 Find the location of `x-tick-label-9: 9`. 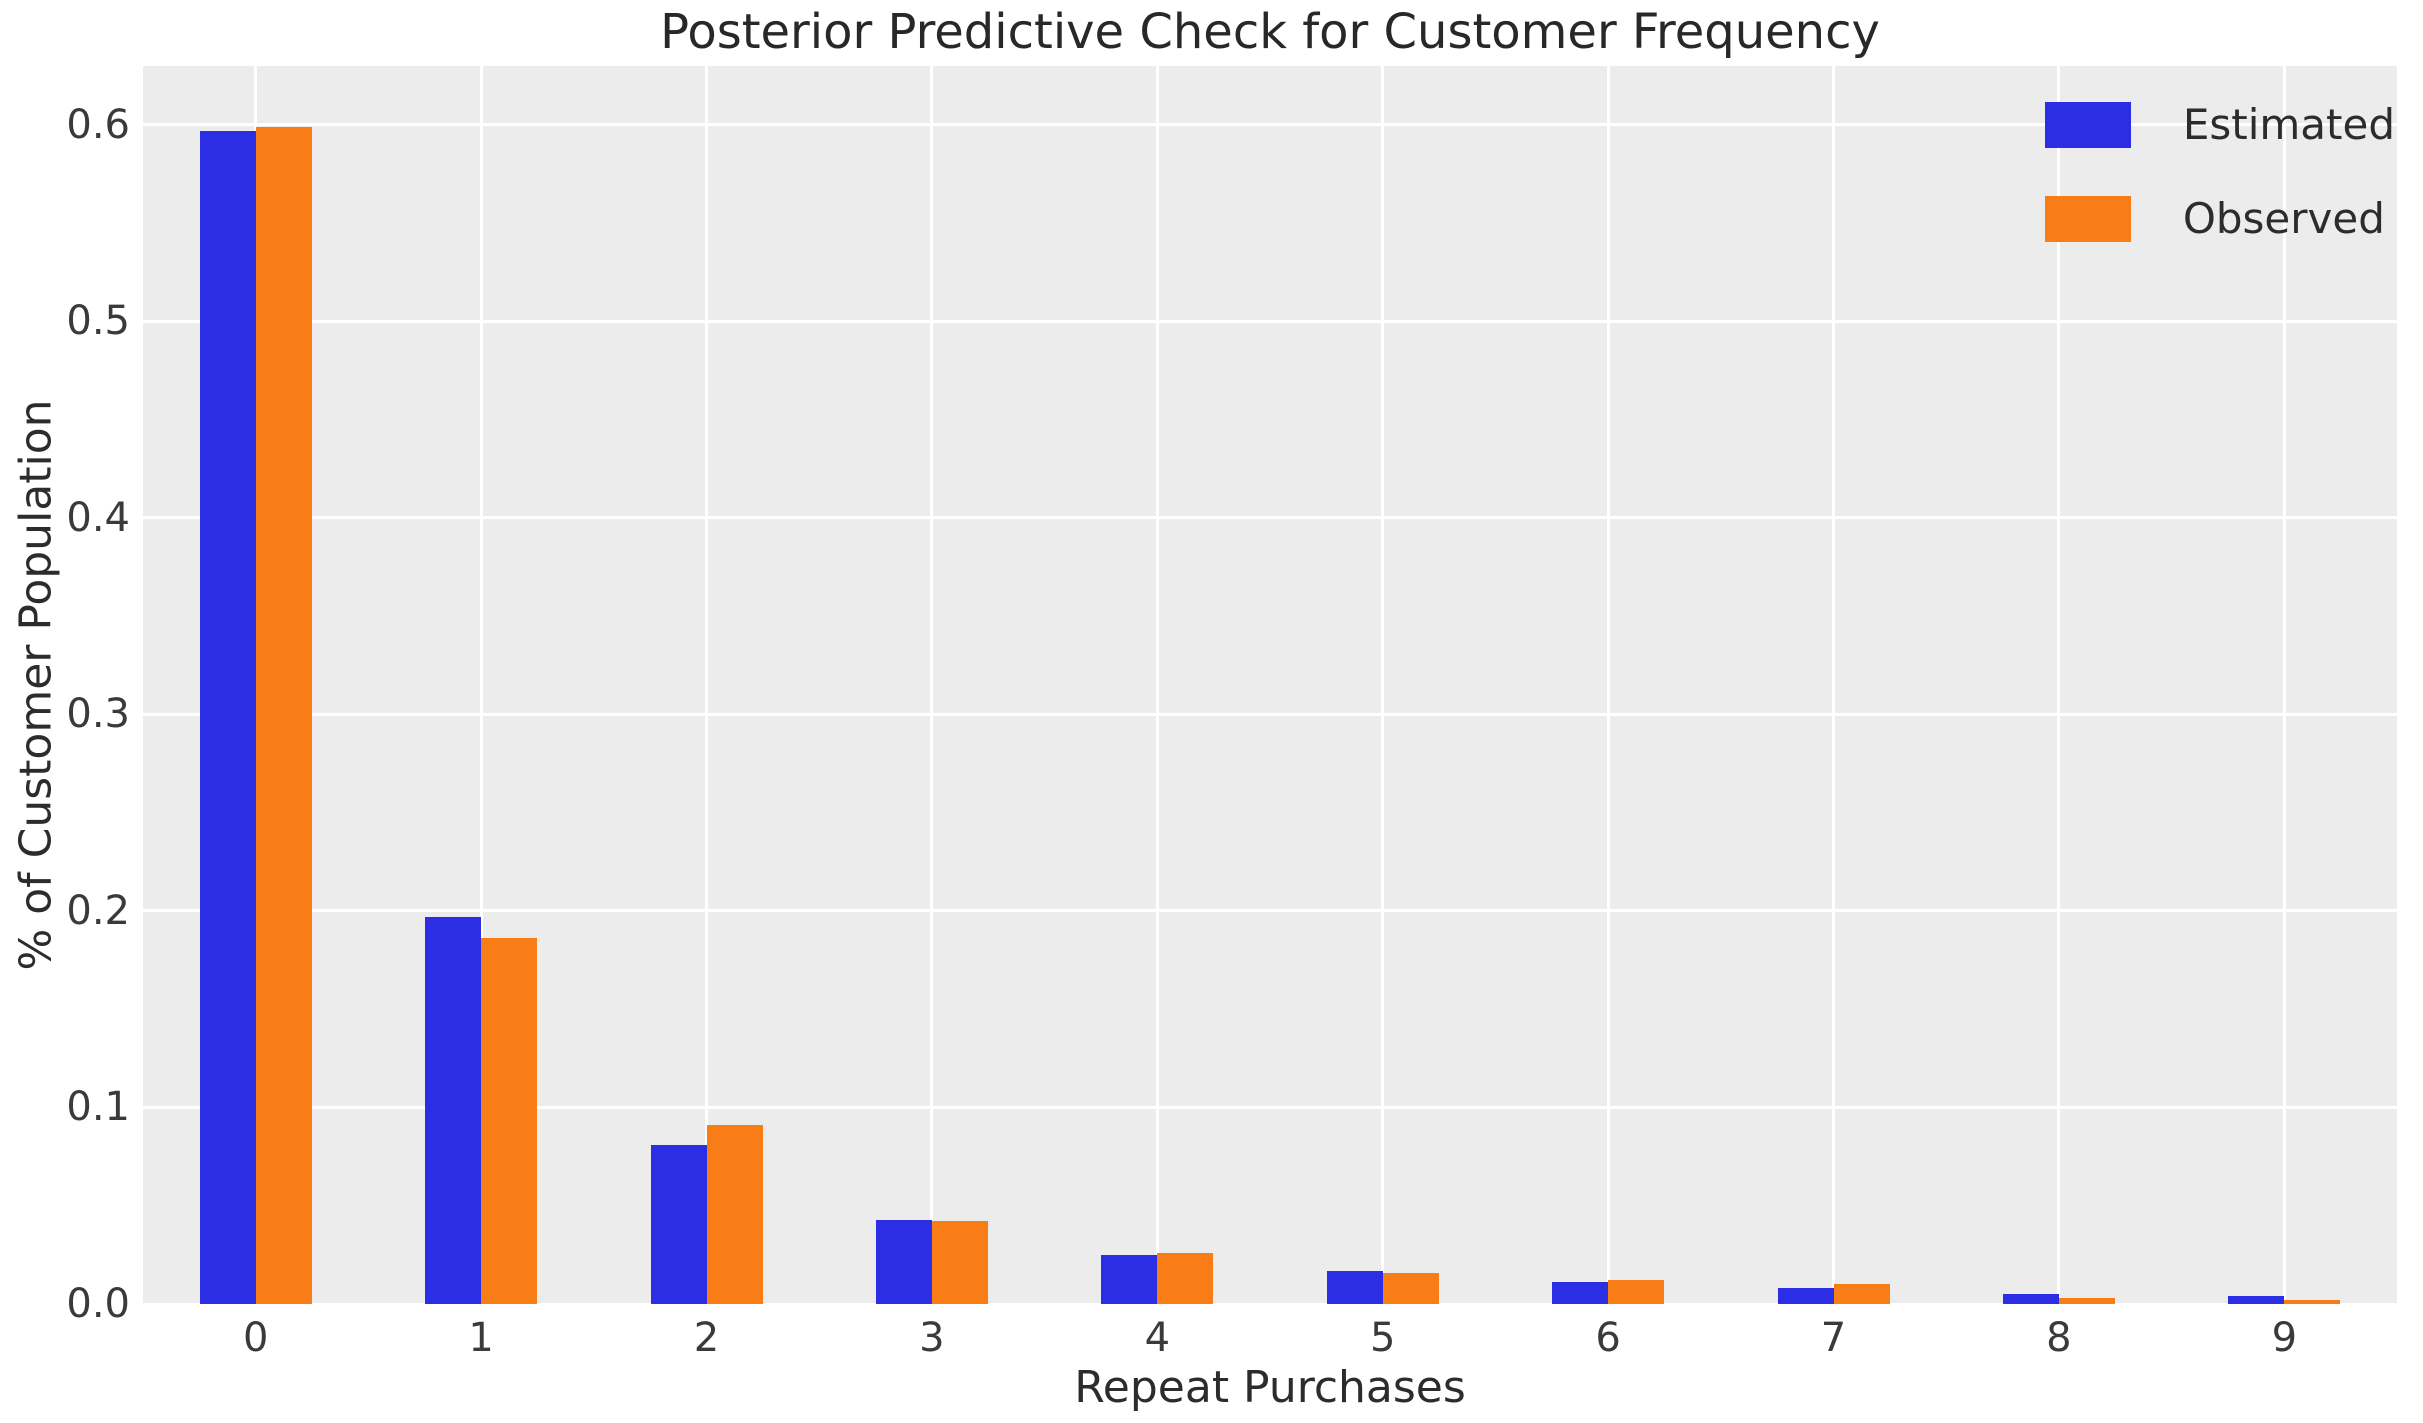

x-tick-label-9: 9 is located at coordinates (2284, 1338).